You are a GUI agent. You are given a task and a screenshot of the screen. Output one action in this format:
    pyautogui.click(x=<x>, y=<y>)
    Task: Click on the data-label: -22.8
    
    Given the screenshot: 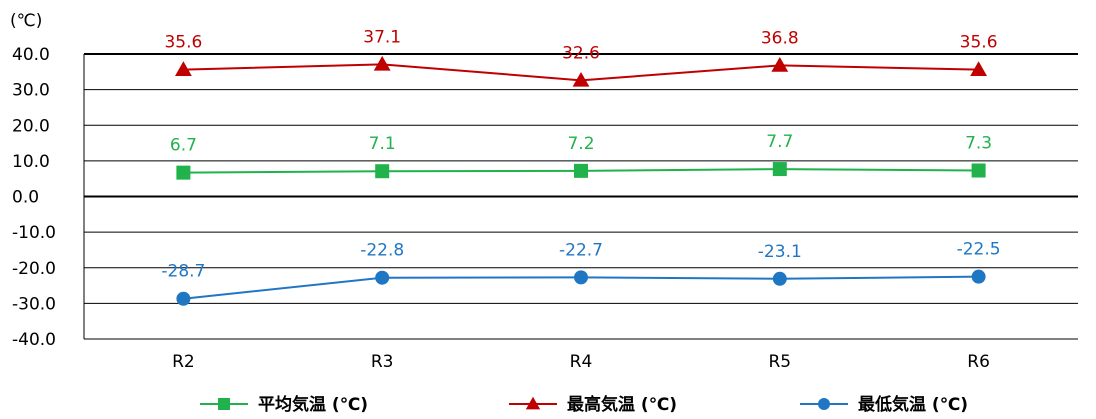 What is the action you would take?
    pyautogui.click(x=382, y=251)
    